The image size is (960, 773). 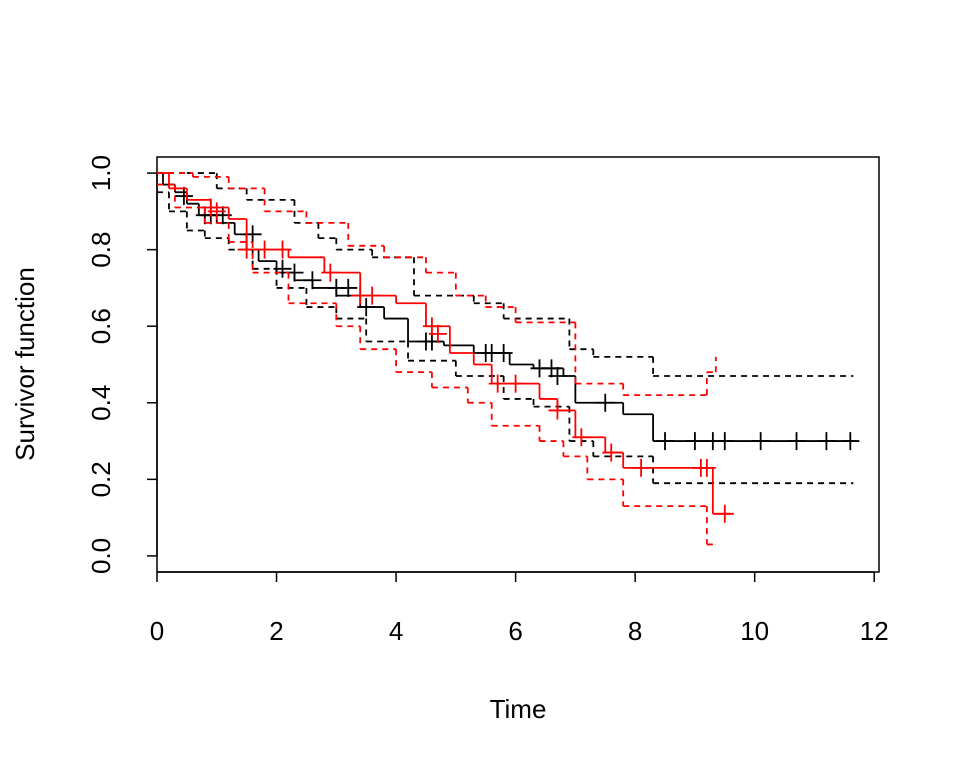 What do you see at coordinates (101, 173) in the screenshot?
I see `y-tick-label: 1.0` at bounding box center [101, 173].